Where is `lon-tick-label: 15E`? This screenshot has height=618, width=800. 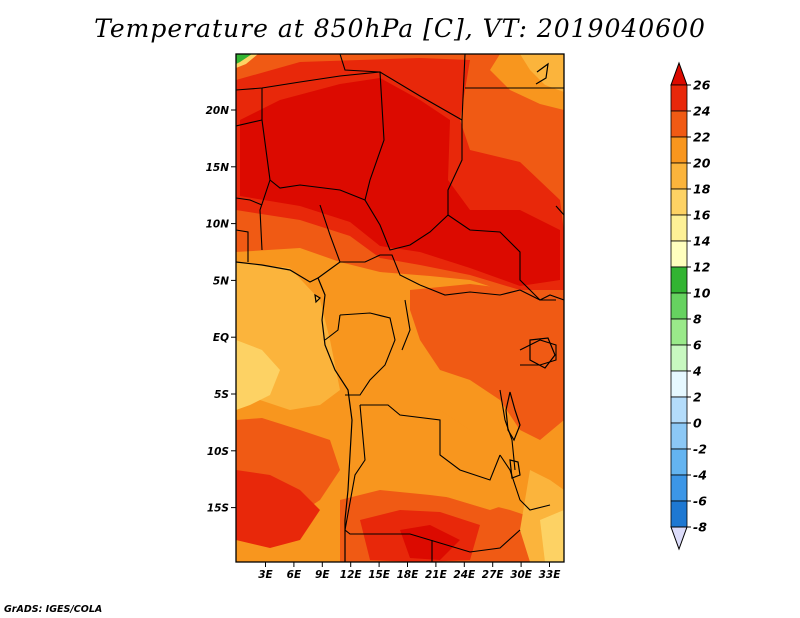
lon-tick-label: 15E is located at coordinates (379, 575).